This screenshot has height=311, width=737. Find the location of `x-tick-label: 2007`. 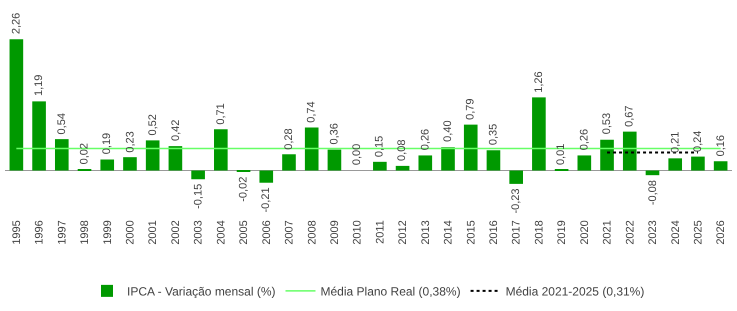

x-tick-label: 2007 is located at coordinates (290, 232).